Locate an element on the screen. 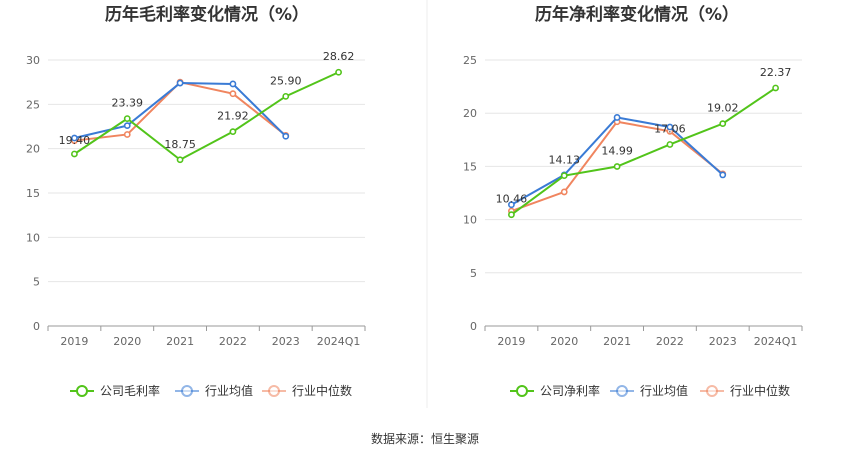  data-label: 25.90 is located at coordinates (286, 80).